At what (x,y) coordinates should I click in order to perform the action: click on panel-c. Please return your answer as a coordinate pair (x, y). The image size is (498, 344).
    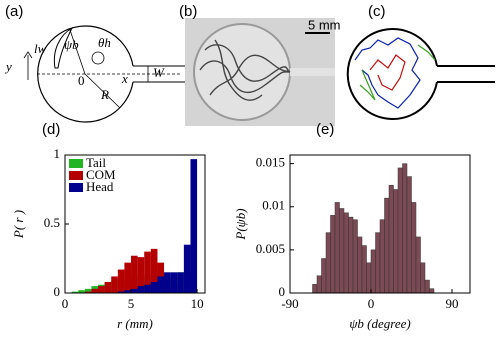
    Looking at the image, I should click on (420, 74).